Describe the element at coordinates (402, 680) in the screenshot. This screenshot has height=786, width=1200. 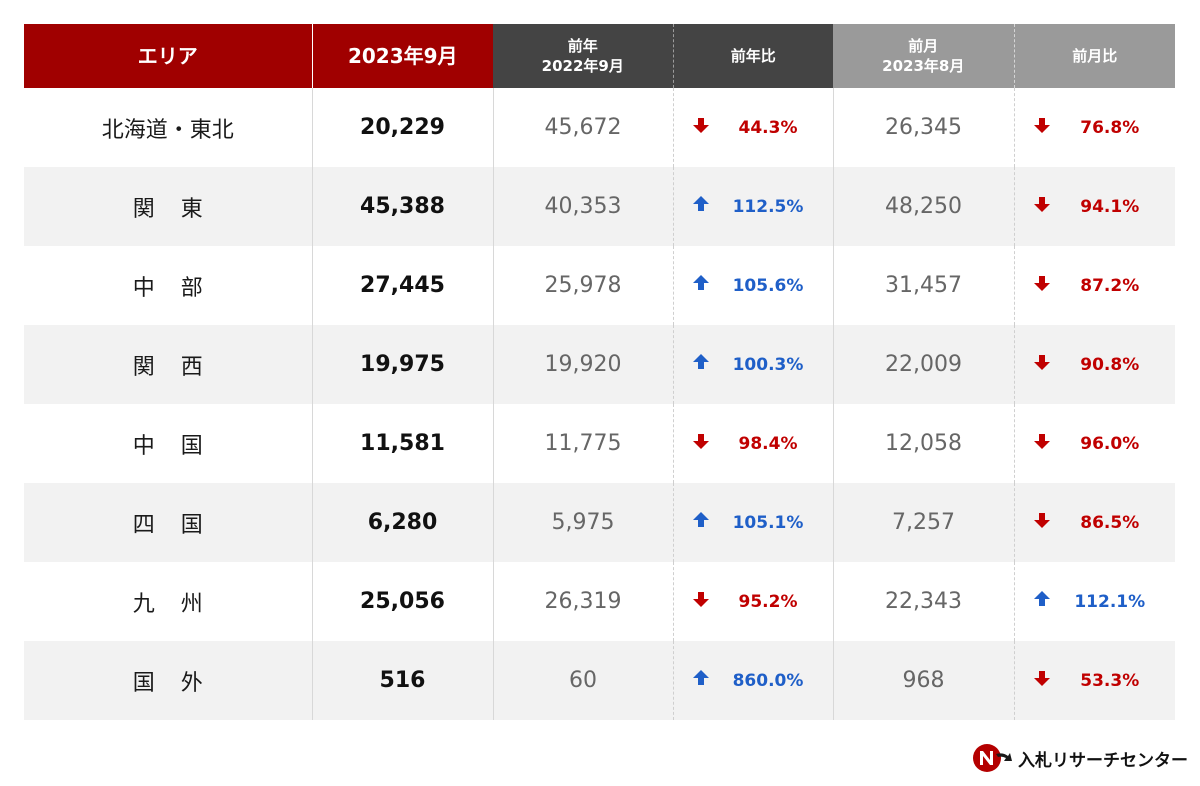
I see `cell-current: 516` at that location.